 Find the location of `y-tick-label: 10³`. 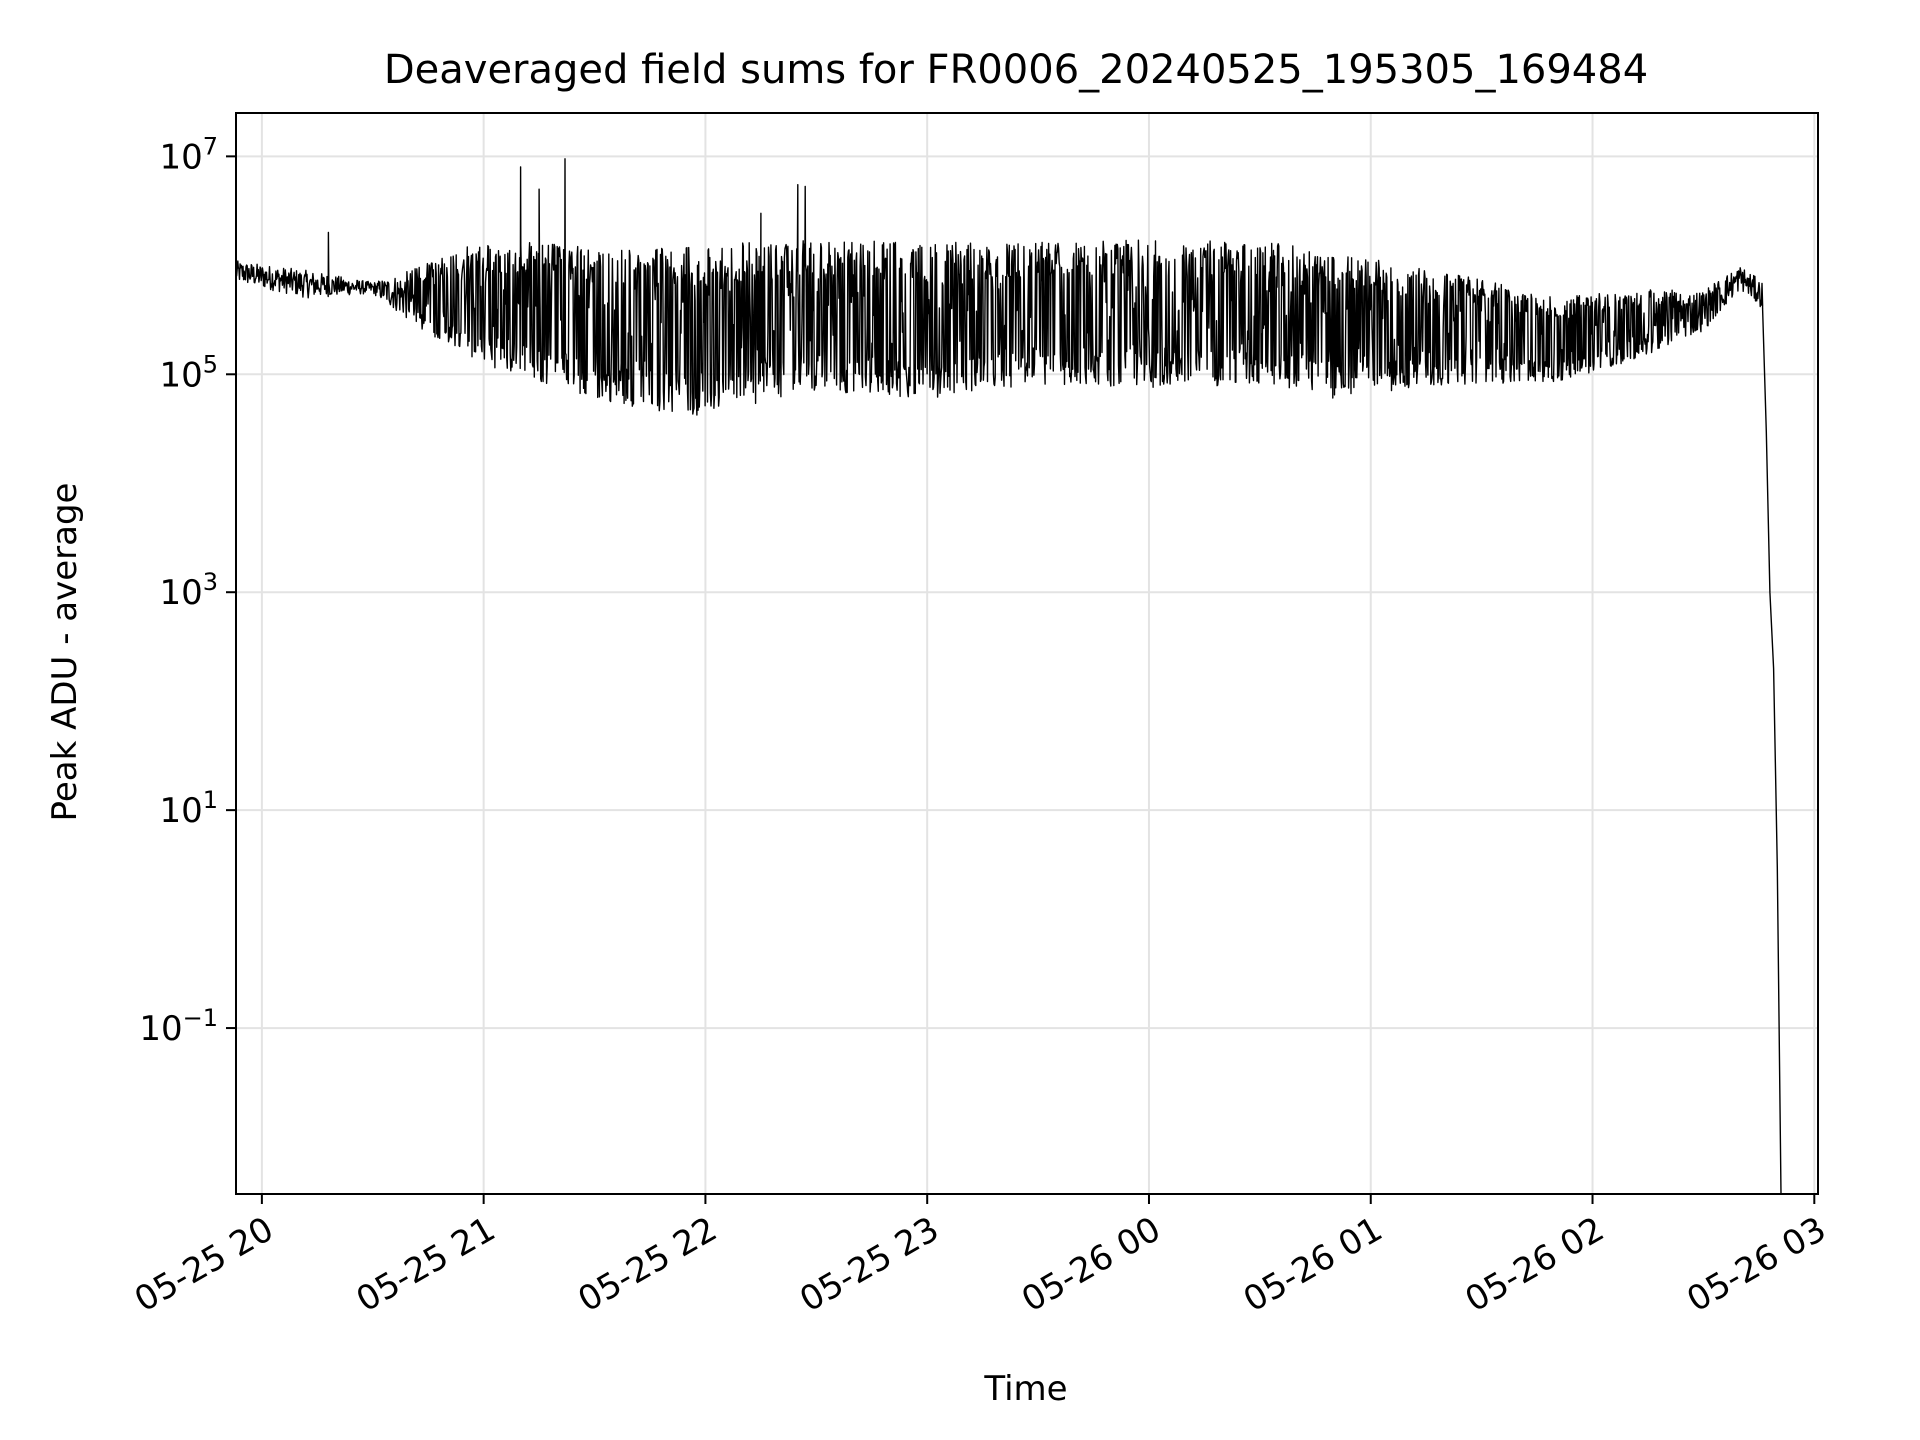

y-tick-label: 10³ is located at coordinates (188, 590).